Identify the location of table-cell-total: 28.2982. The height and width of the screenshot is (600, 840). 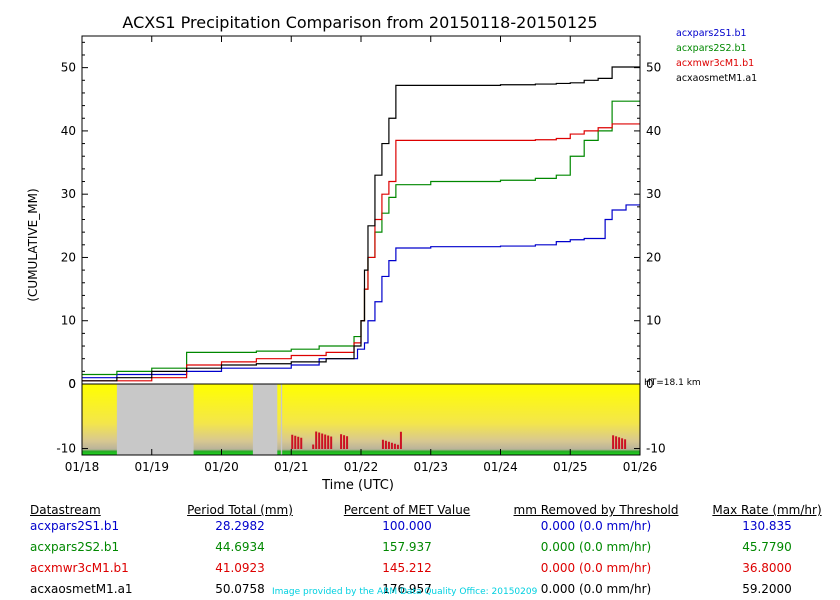
(240, 526).